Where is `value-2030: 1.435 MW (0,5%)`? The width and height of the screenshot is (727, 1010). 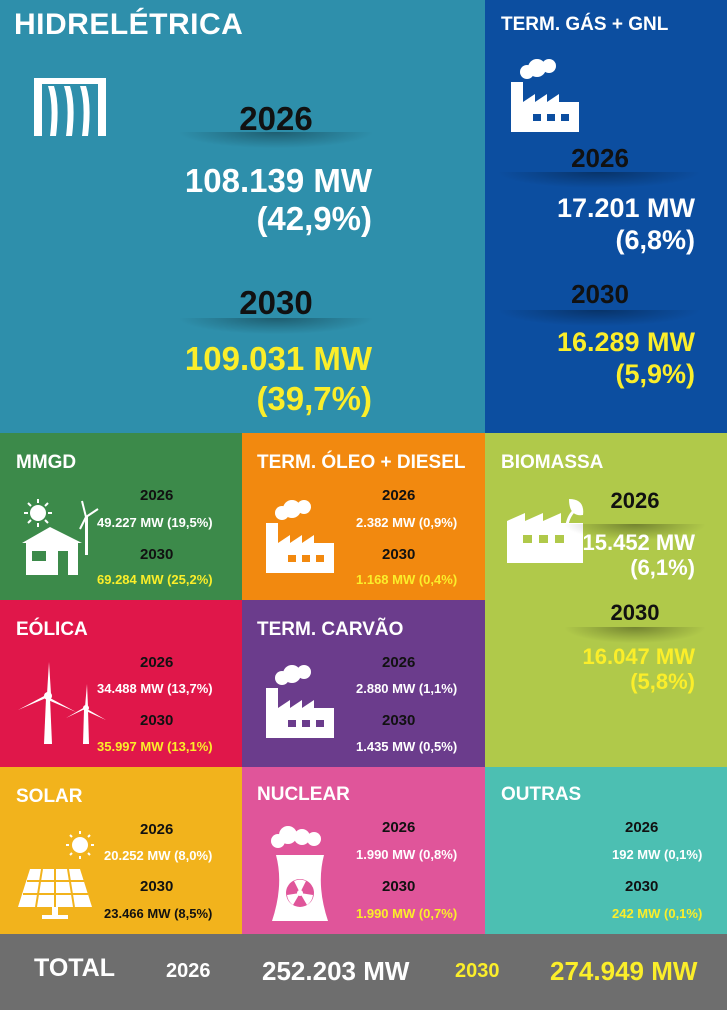
value-2030: 1.435 MW (0,5%) is located at coordinates (407, 746).